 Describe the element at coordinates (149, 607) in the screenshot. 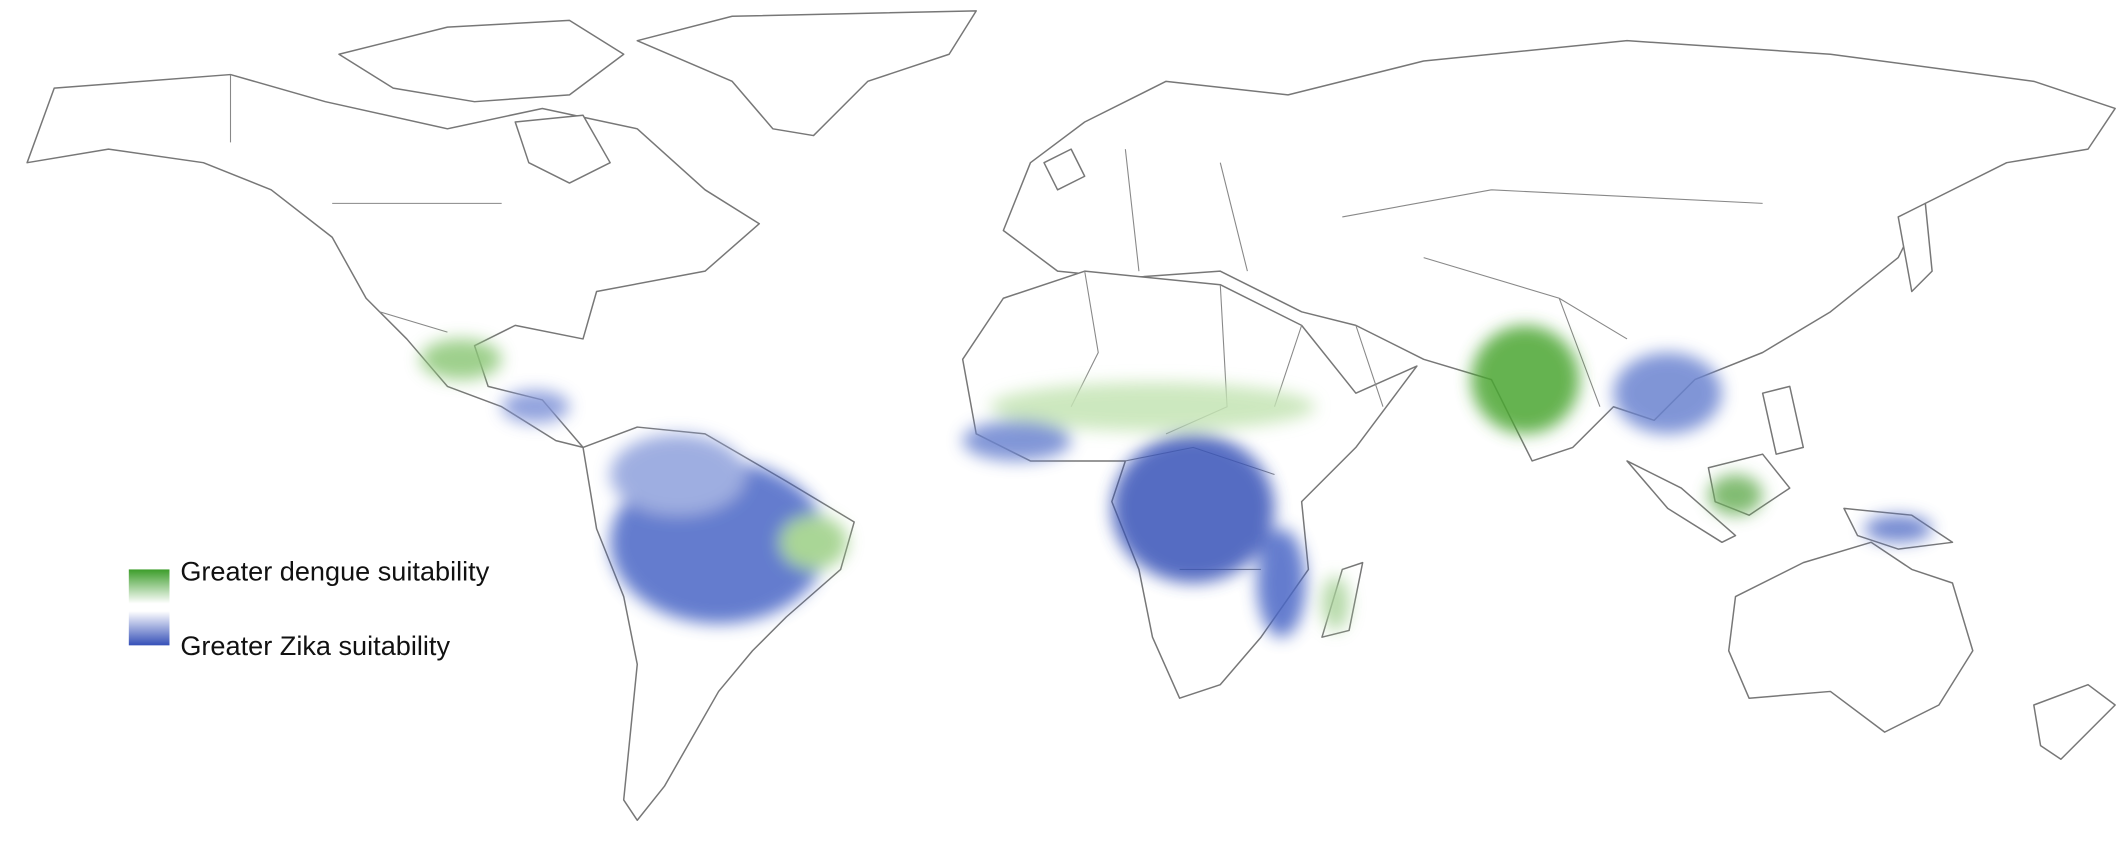

I see `legend-gradient` at that location.